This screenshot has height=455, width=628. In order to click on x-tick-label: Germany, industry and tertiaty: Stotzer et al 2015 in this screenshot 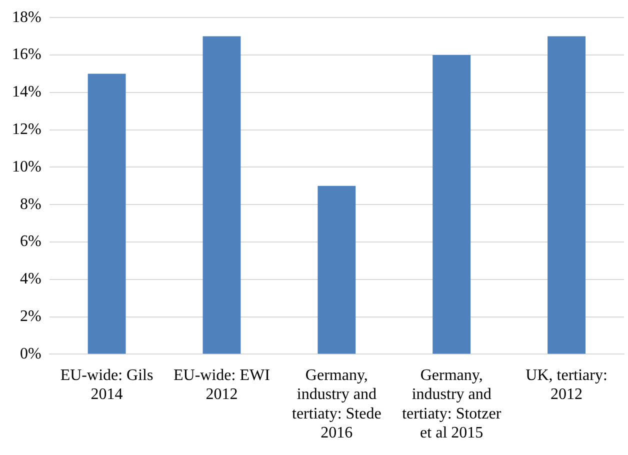, I will do `click(452, 404)`.